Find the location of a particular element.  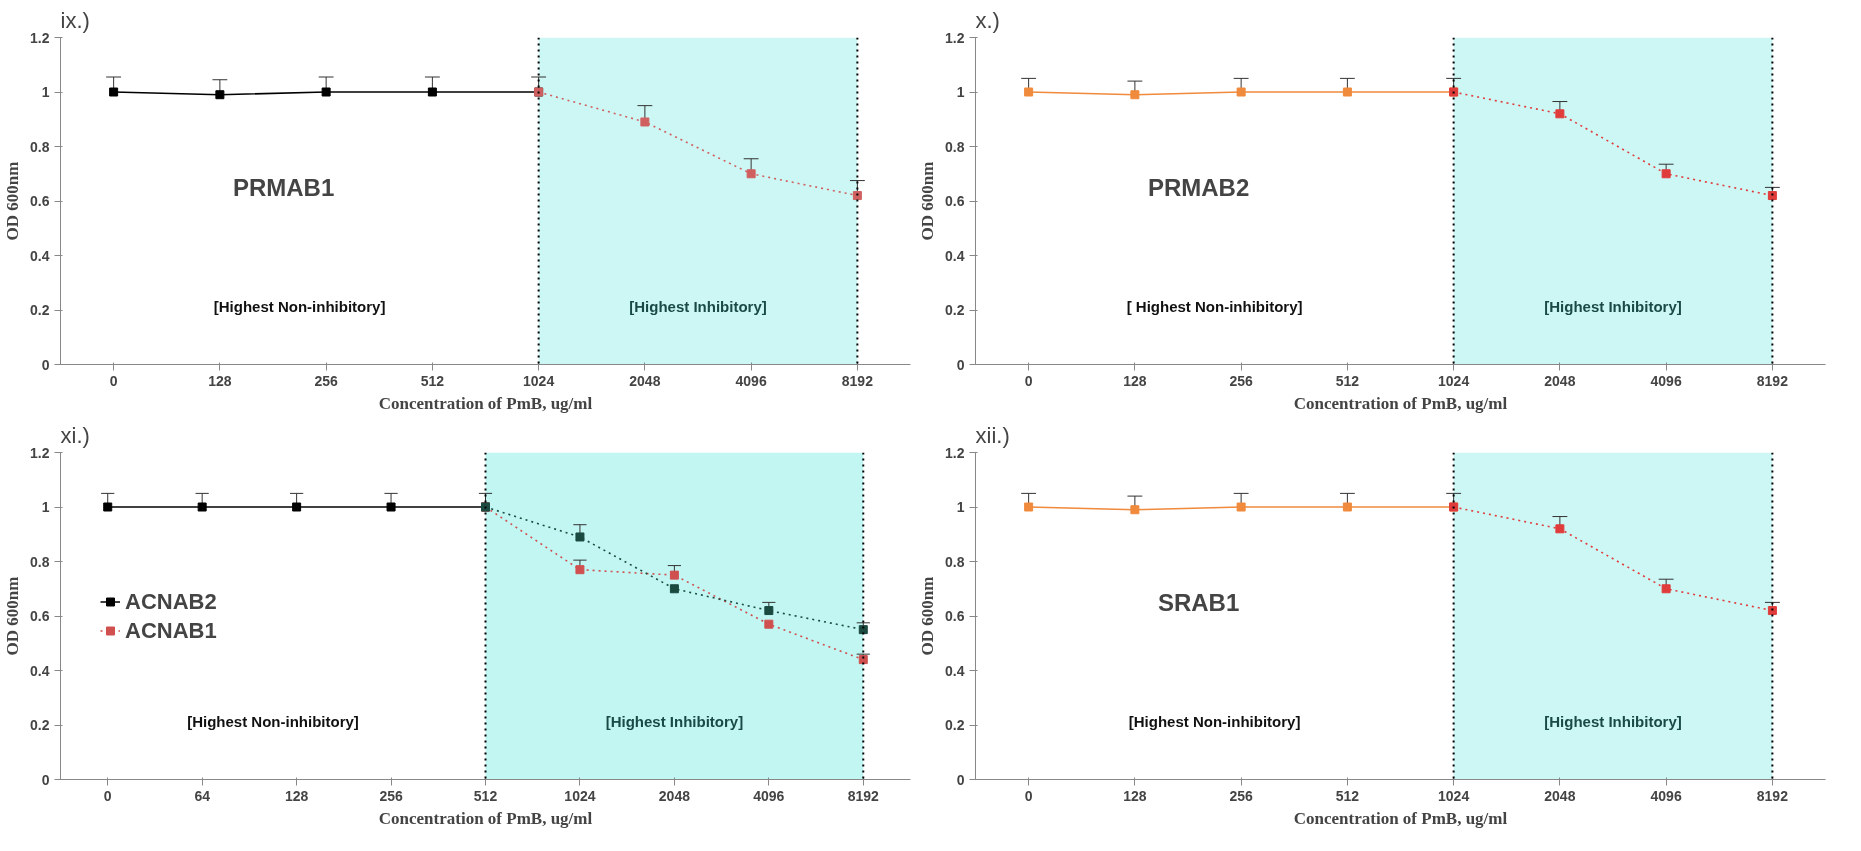

legend-label: ACNAB2 is located at coordinates (171, 601).